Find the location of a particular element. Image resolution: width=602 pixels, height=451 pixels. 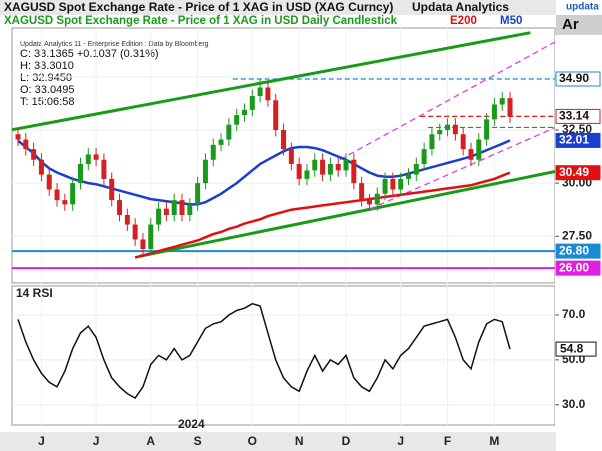

legend-entry: E200 is located at coordinates (463, 21).